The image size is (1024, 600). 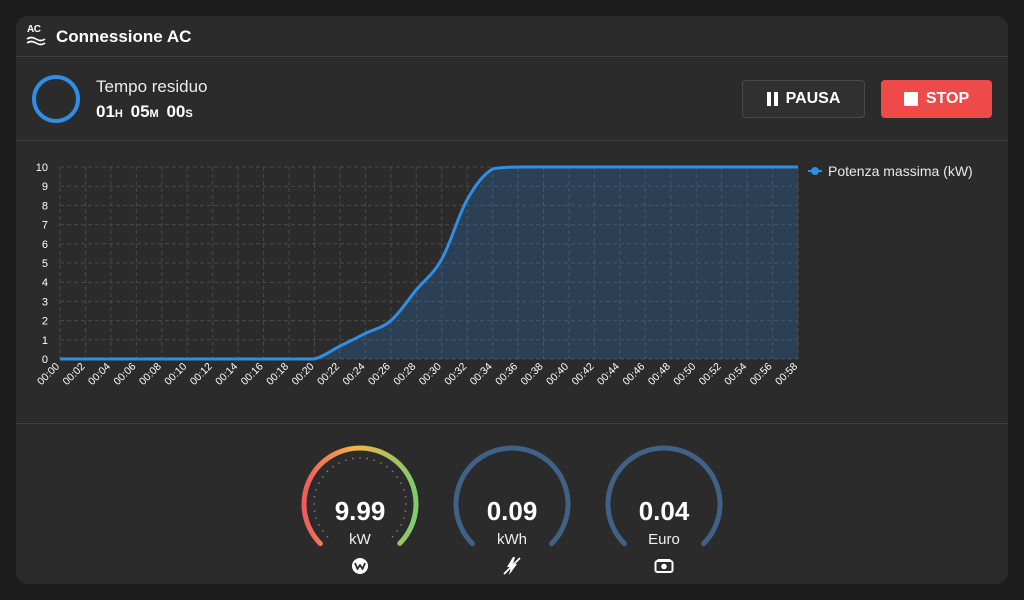 I want to click on power-gauge: 9.99 kW, so click(x=360, y=510).